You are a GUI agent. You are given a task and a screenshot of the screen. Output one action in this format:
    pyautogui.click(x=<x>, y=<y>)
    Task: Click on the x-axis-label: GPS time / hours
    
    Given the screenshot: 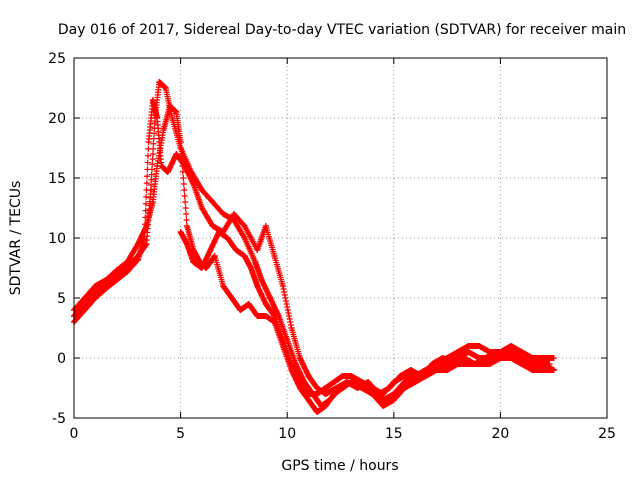 What is the action you would take?
    pyautogui.click(x=339, y=466)
    